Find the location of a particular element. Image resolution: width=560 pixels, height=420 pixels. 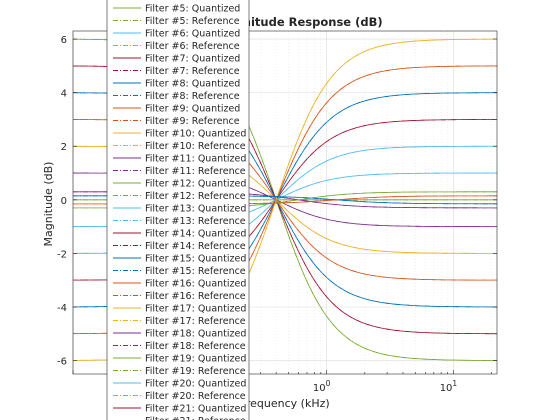

legend-label: Filter #20: Quantized is located at coordinates (195, 384).